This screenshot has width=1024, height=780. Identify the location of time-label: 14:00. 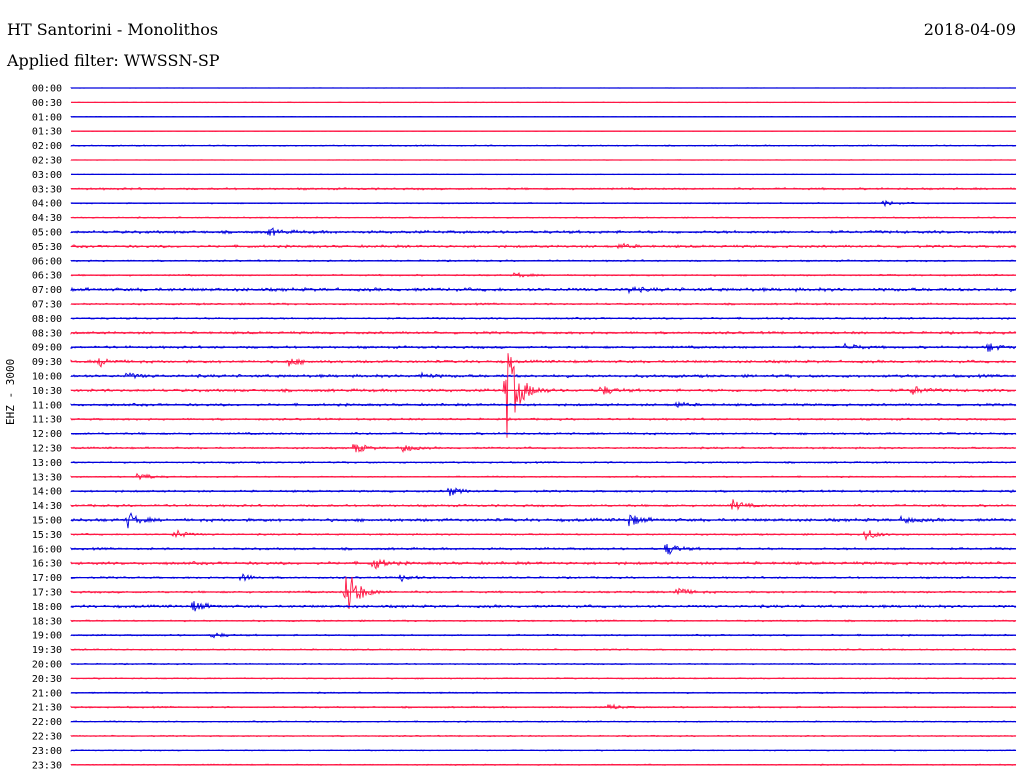
(47, 492).